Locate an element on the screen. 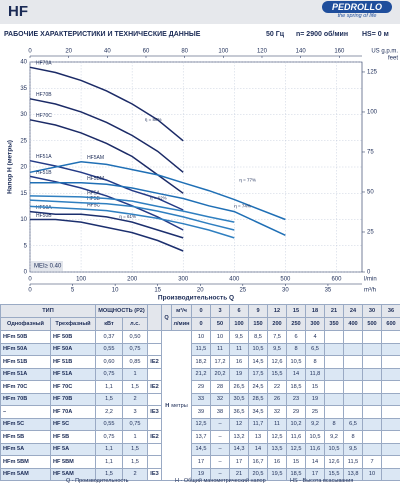 The image size is (400, 492). x-tick-label: 600 is located at coordinates (336, 280).